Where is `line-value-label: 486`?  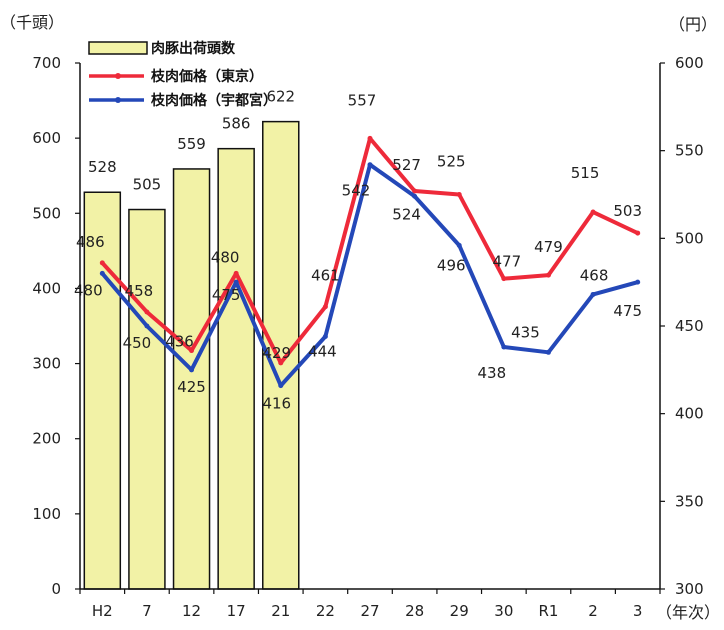
line-value-label: 486 is located at coordinates (90, 242).